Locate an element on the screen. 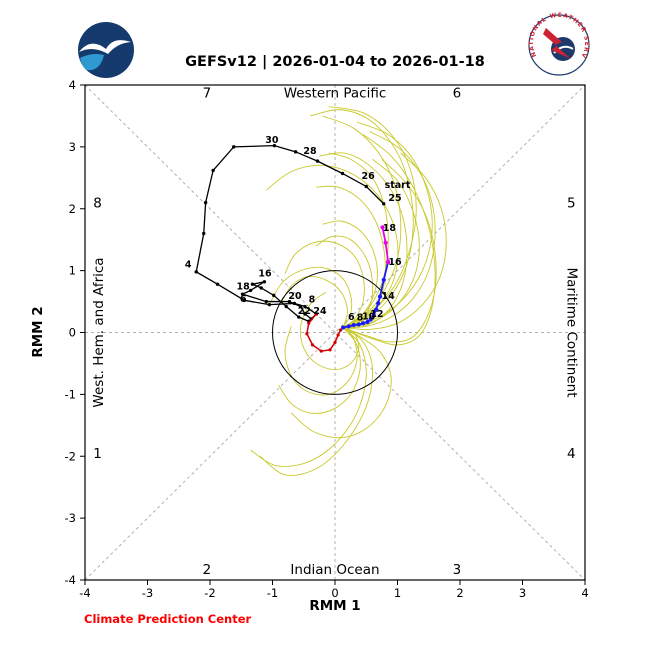  date-label: 30 is located at coordinates (272, 140).